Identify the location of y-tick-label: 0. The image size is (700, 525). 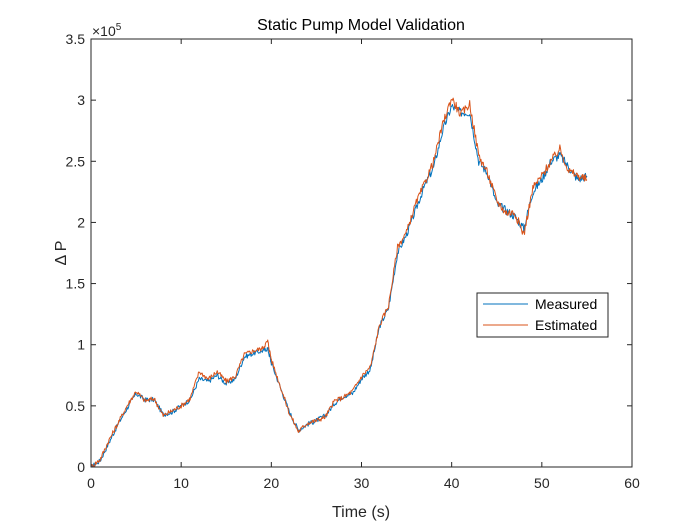
(81, 467).